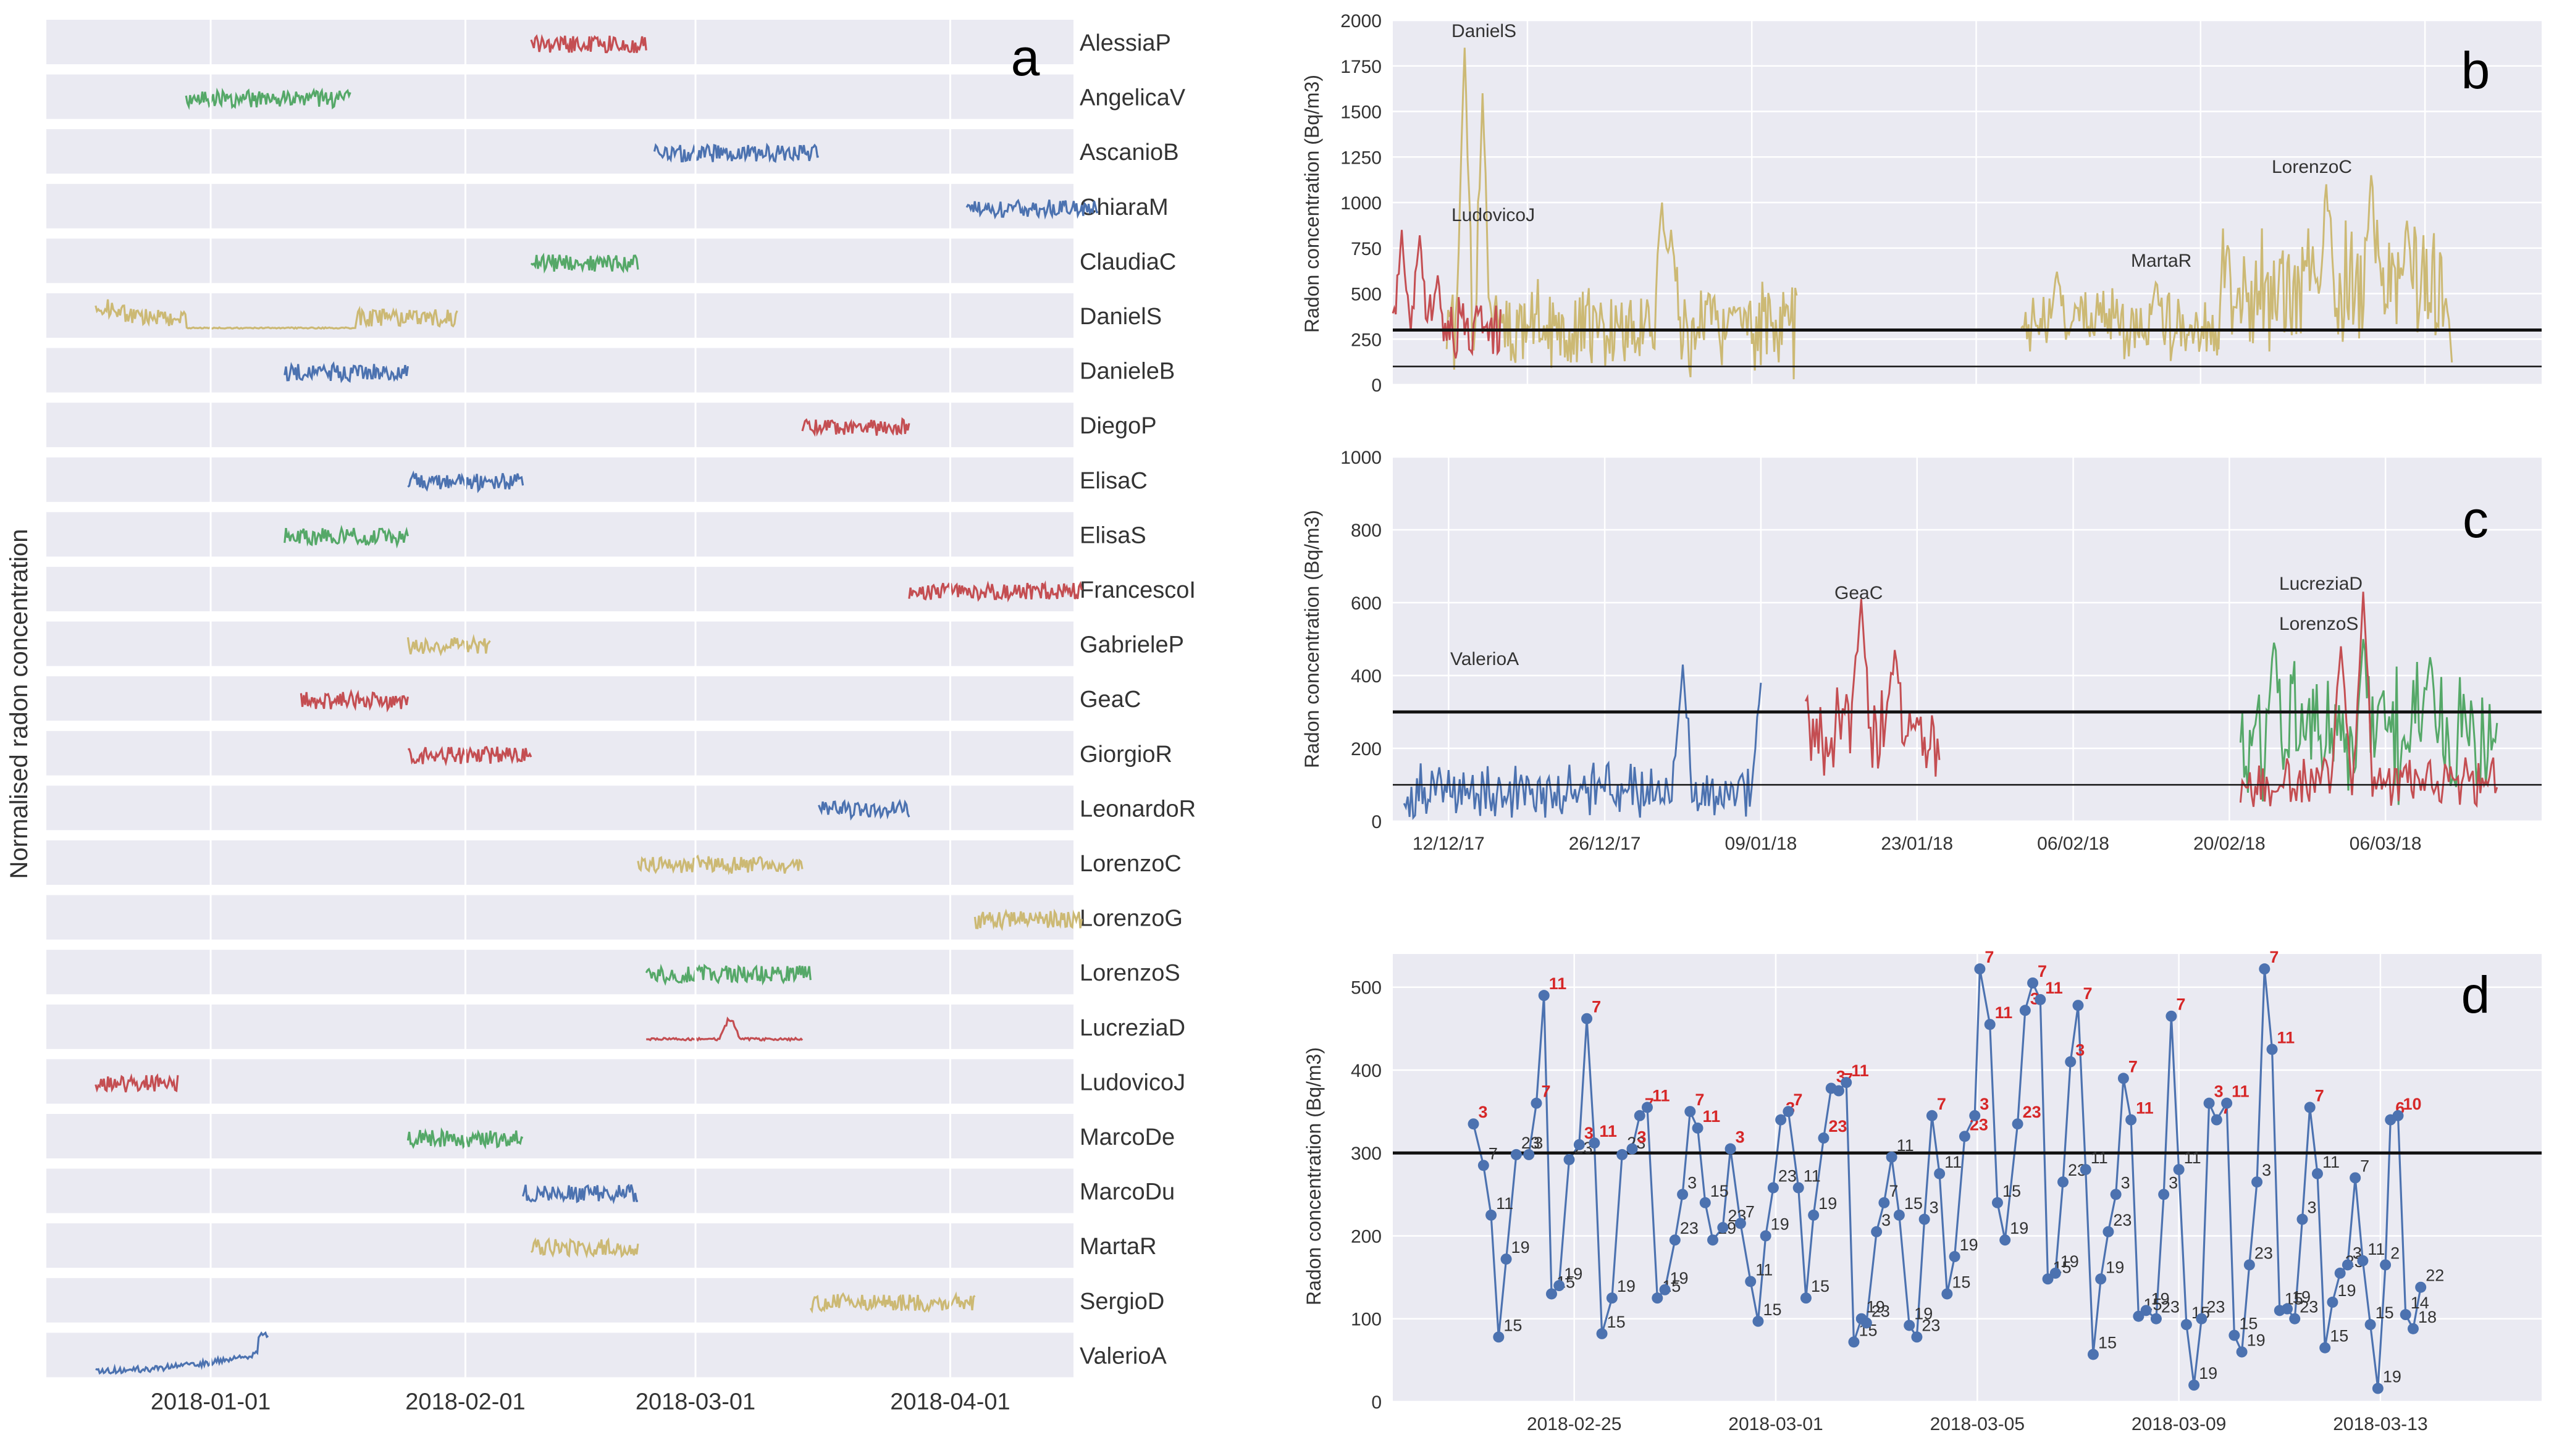 The height and width of the screenshot is (1456, 2554). Describe the element at coordinates (2427, 1317) in the screenshot. I see `panel-d-hour-label: 18` at that location.